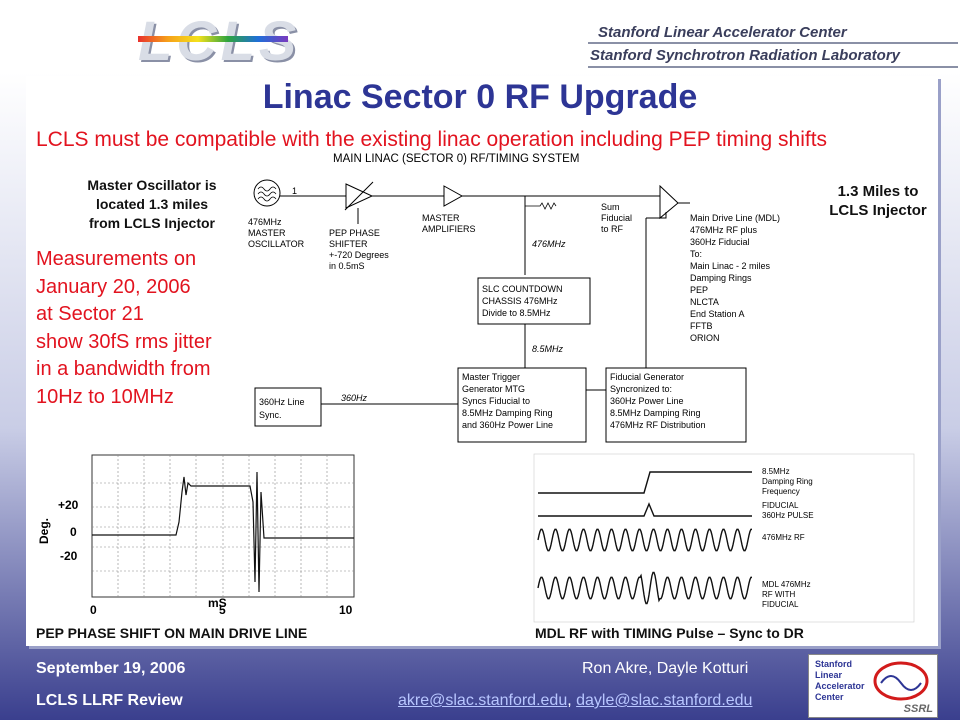 Image resolution: width=960 pixels, height=720 pixels. What do you see at coordinates (347, 266) in the screenshot?
I see `pep-shifter-label: in 0.5mS` at bounding box center [347, 266].